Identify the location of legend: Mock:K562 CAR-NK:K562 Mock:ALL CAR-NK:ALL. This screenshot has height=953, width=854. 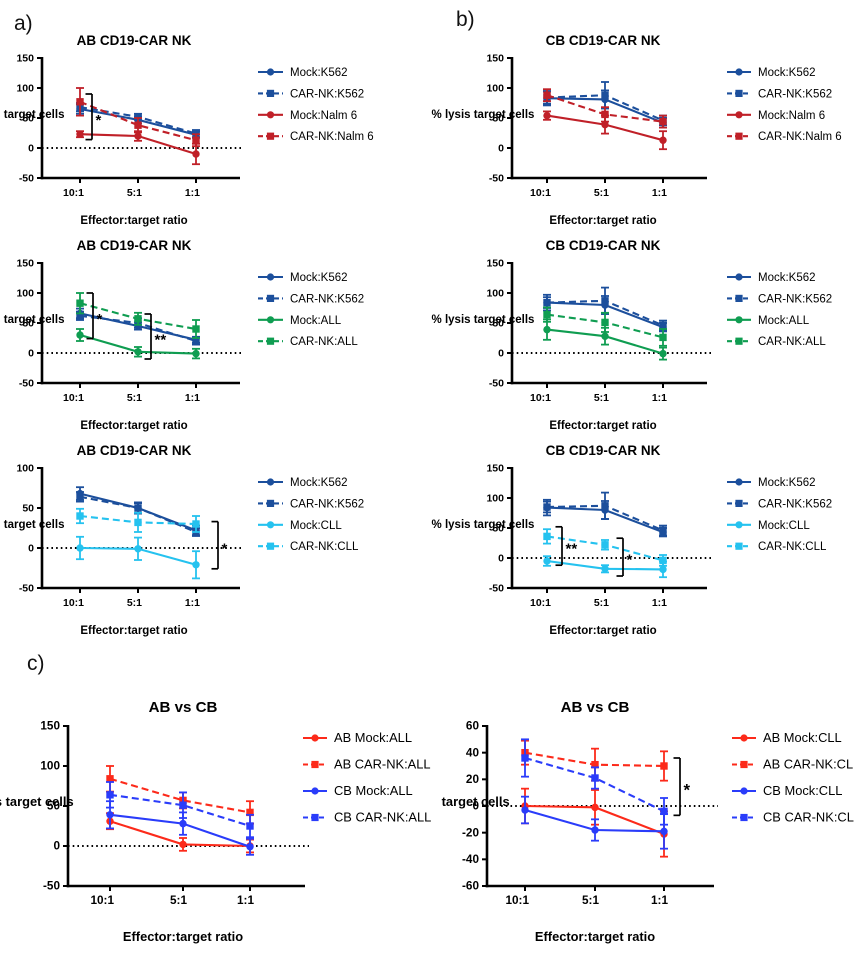
(311, 310).